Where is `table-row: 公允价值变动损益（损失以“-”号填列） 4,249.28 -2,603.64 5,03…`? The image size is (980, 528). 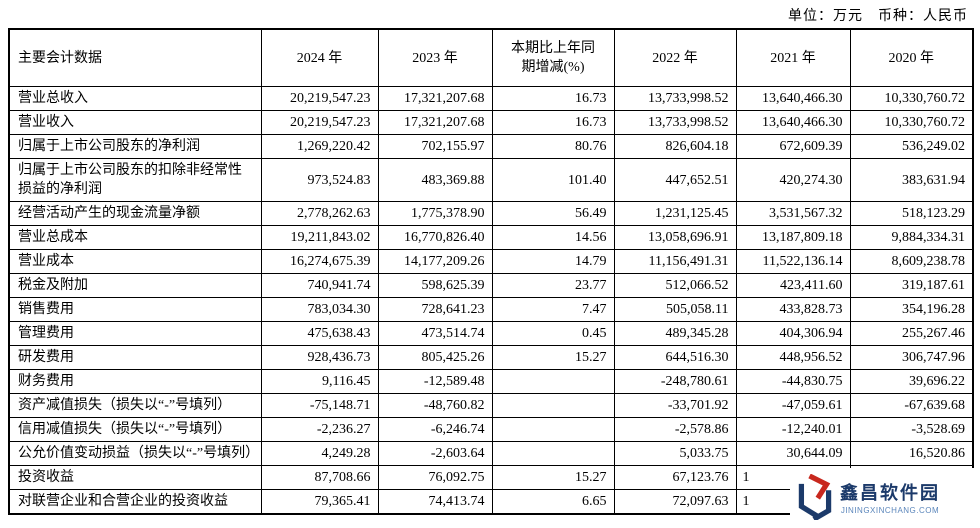
table-row: 公允价值变动损益（损失以“-”号填列） 4,249.28 -2,603.64 5,03… is located at coordinates (491, 453).